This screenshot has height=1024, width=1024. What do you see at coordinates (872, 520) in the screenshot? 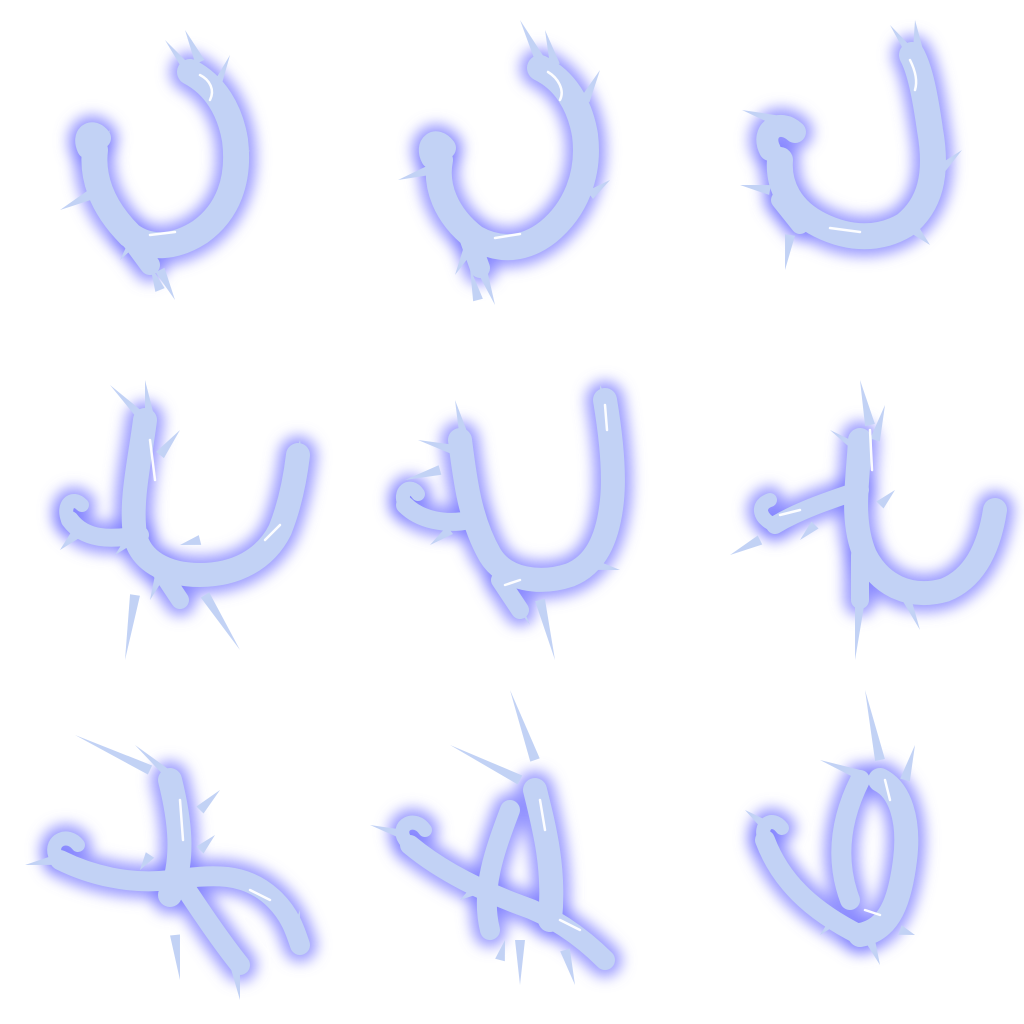
I see `ice-sprite-6-graphic` at bounding box center [872, 520].